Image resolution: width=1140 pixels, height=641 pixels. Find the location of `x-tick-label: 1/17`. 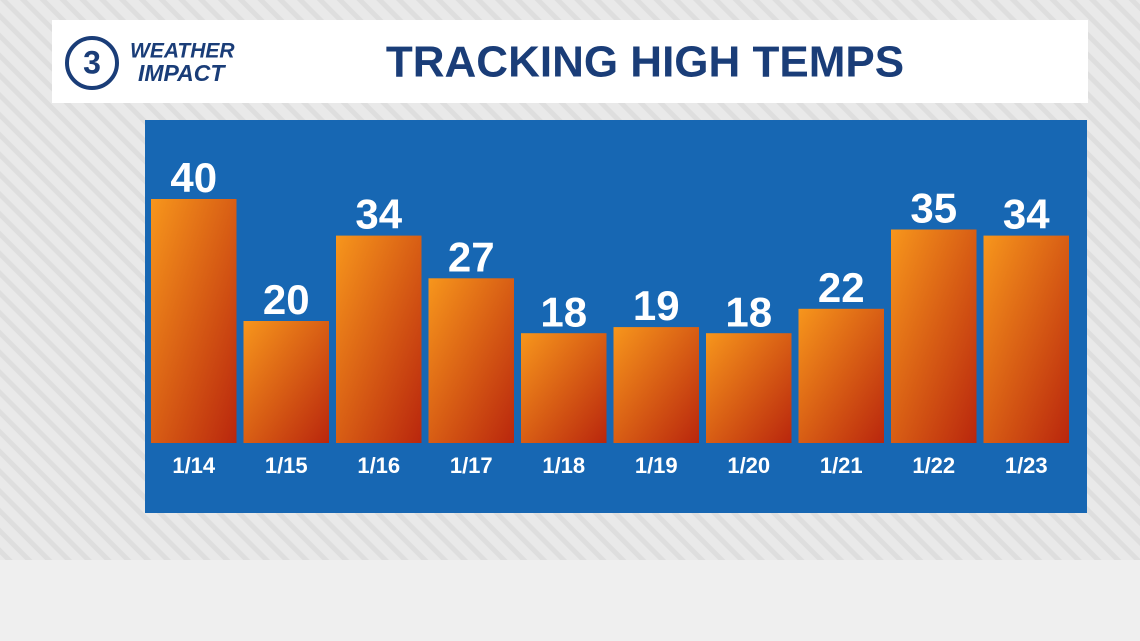

x-tick-label: 1/17 is located at coordinates (471, 465).